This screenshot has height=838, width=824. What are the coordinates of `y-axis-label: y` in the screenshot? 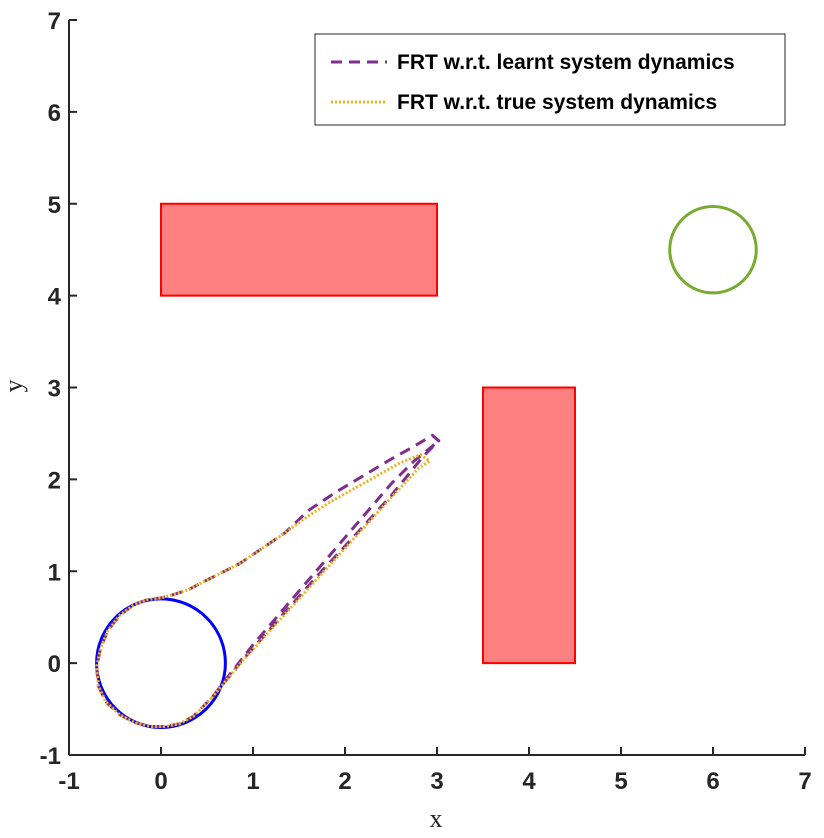 It's located at (14, 386).